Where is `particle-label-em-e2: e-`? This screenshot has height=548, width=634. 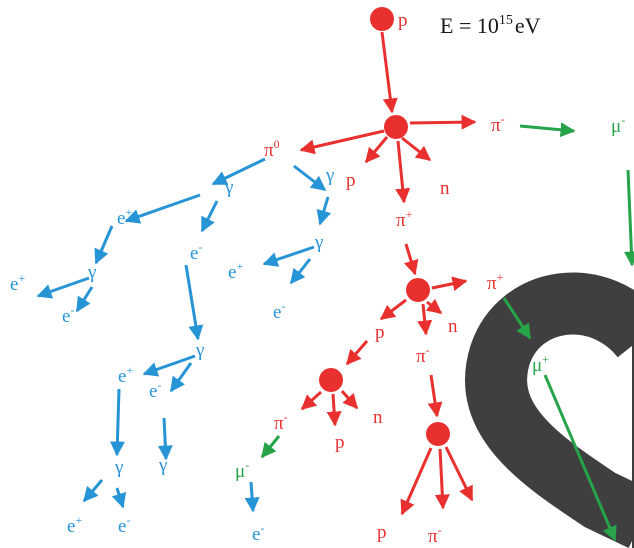
particle-label-em-e2: e- is located at coordinates (258, 533).